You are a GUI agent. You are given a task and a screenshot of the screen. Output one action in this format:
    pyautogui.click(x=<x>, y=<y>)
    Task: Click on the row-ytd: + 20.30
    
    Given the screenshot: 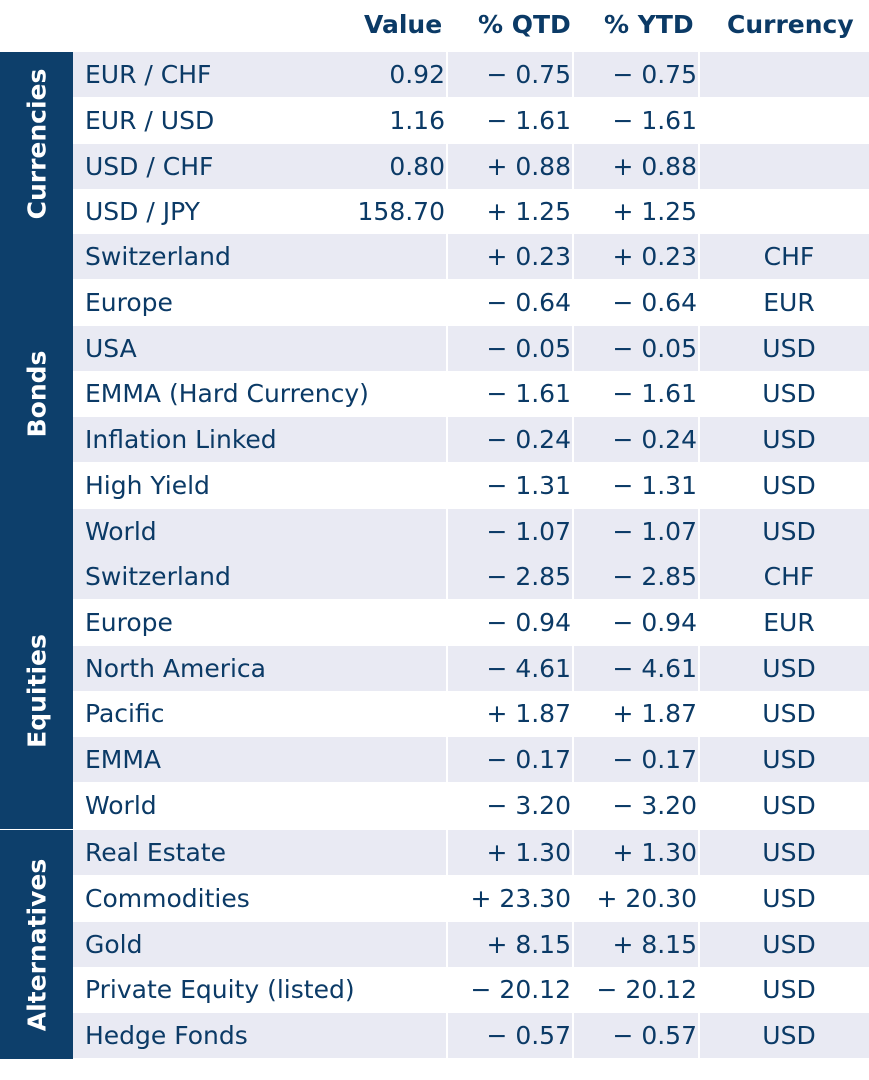 What is the action you would take?
    pyautogui.click(x=646, y=898)
    